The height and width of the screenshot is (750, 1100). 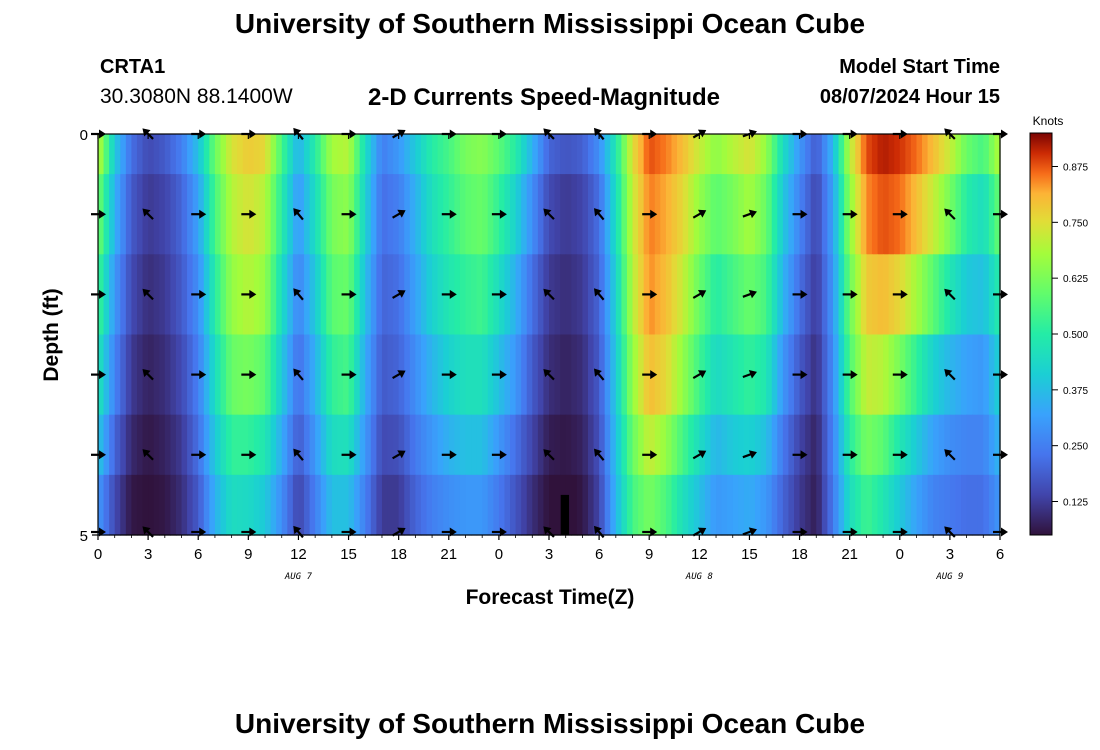 I want to click on model-start-value: 08/07/2024 Hour 15, so click(x=909, y=97).